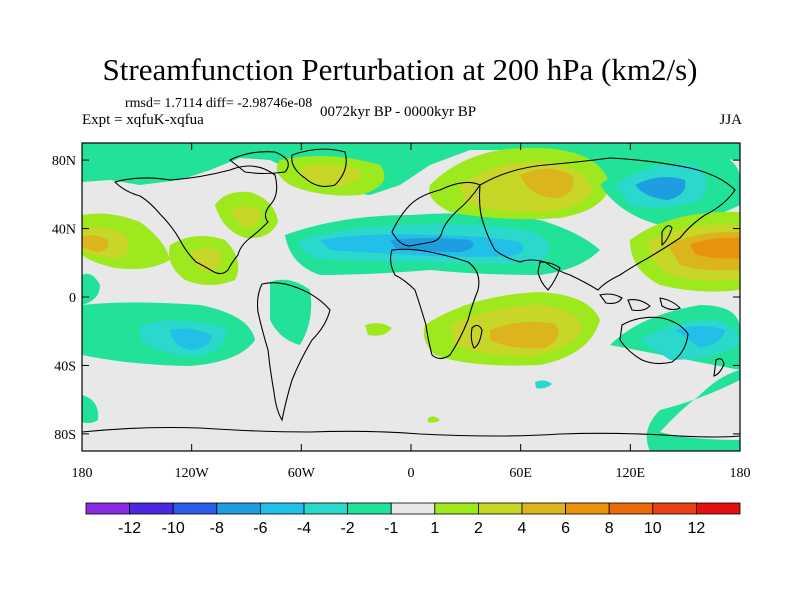 The image size is (800, 600). Describe the element at coordinates (65, 435) in the screenshot. I see `lat-tick-label: 80S` at that location.